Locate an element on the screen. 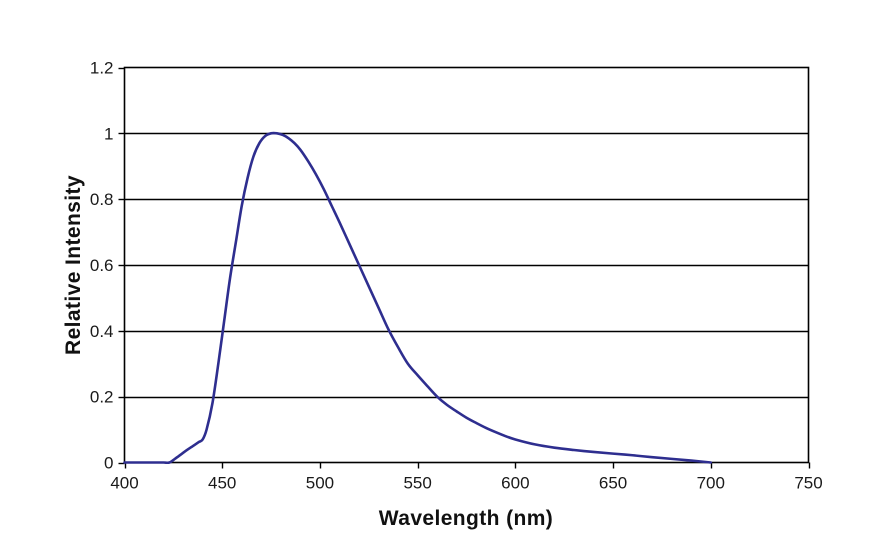  x-axis-title: Wavelength (nm) is located at coordinates (466, 518).